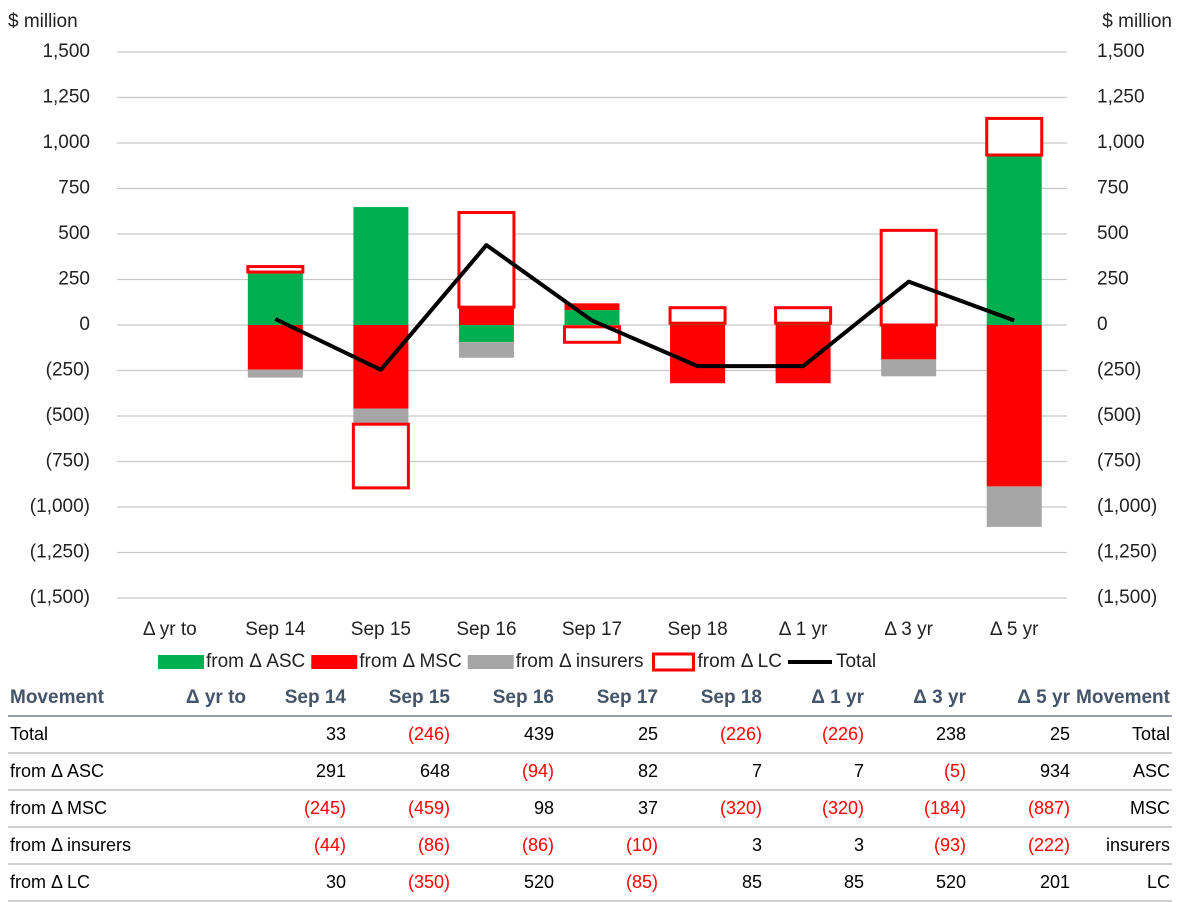 The width and height of the screenshot is (1177, 902). I want to click on header-cell: Sep 14, so click(298, 698).